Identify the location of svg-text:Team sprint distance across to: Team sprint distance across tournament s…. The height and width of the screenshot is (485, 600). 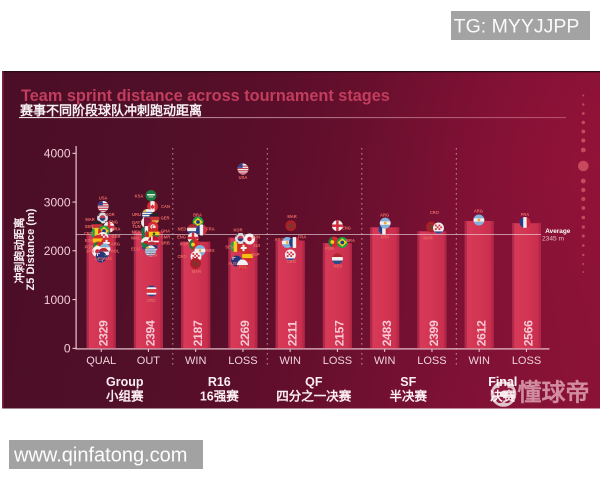
(205, 96).